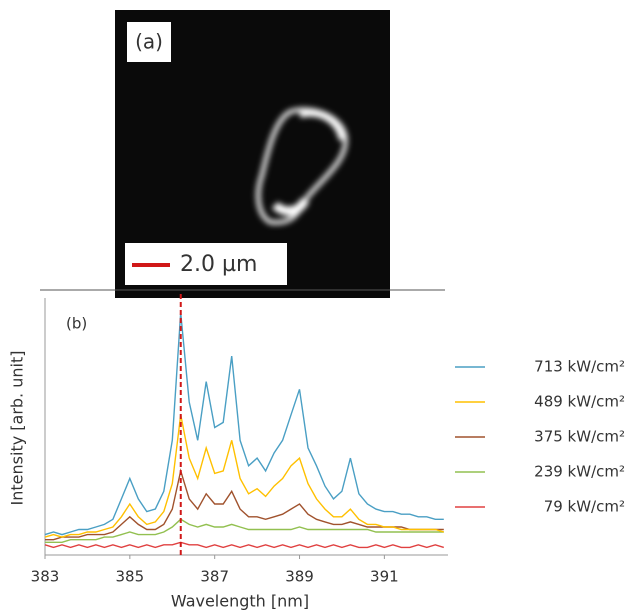 Image resolution: width=630 pixels, height=615 pixels. What do you see at coordinates (17, 428) in the screenshot?
I see `y-axis-label: Intensity [arb. unit]` at bounding box center [17, 428].